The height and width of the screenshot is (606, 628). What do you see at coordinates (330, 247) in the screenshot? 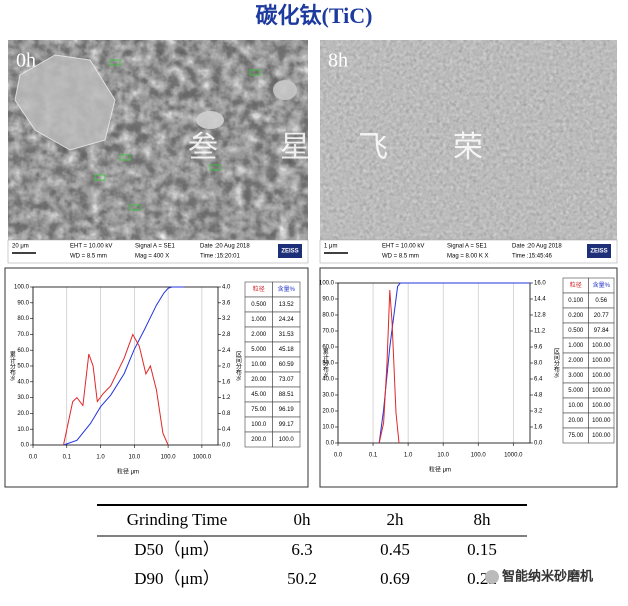
I see `scale-text: 1 μm` at bounding box center [330, 247].